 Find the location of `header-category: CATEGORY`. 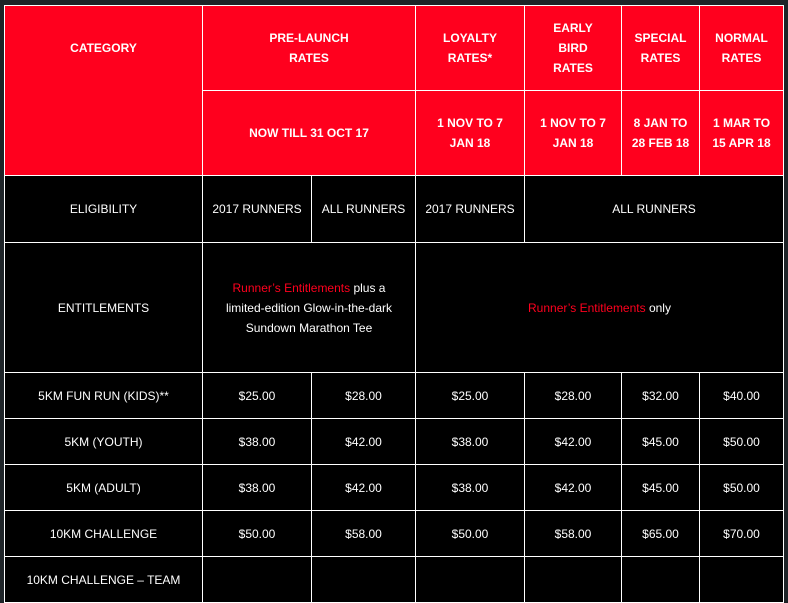

header-category: CATEGORY is located at coordinates (103, 90).